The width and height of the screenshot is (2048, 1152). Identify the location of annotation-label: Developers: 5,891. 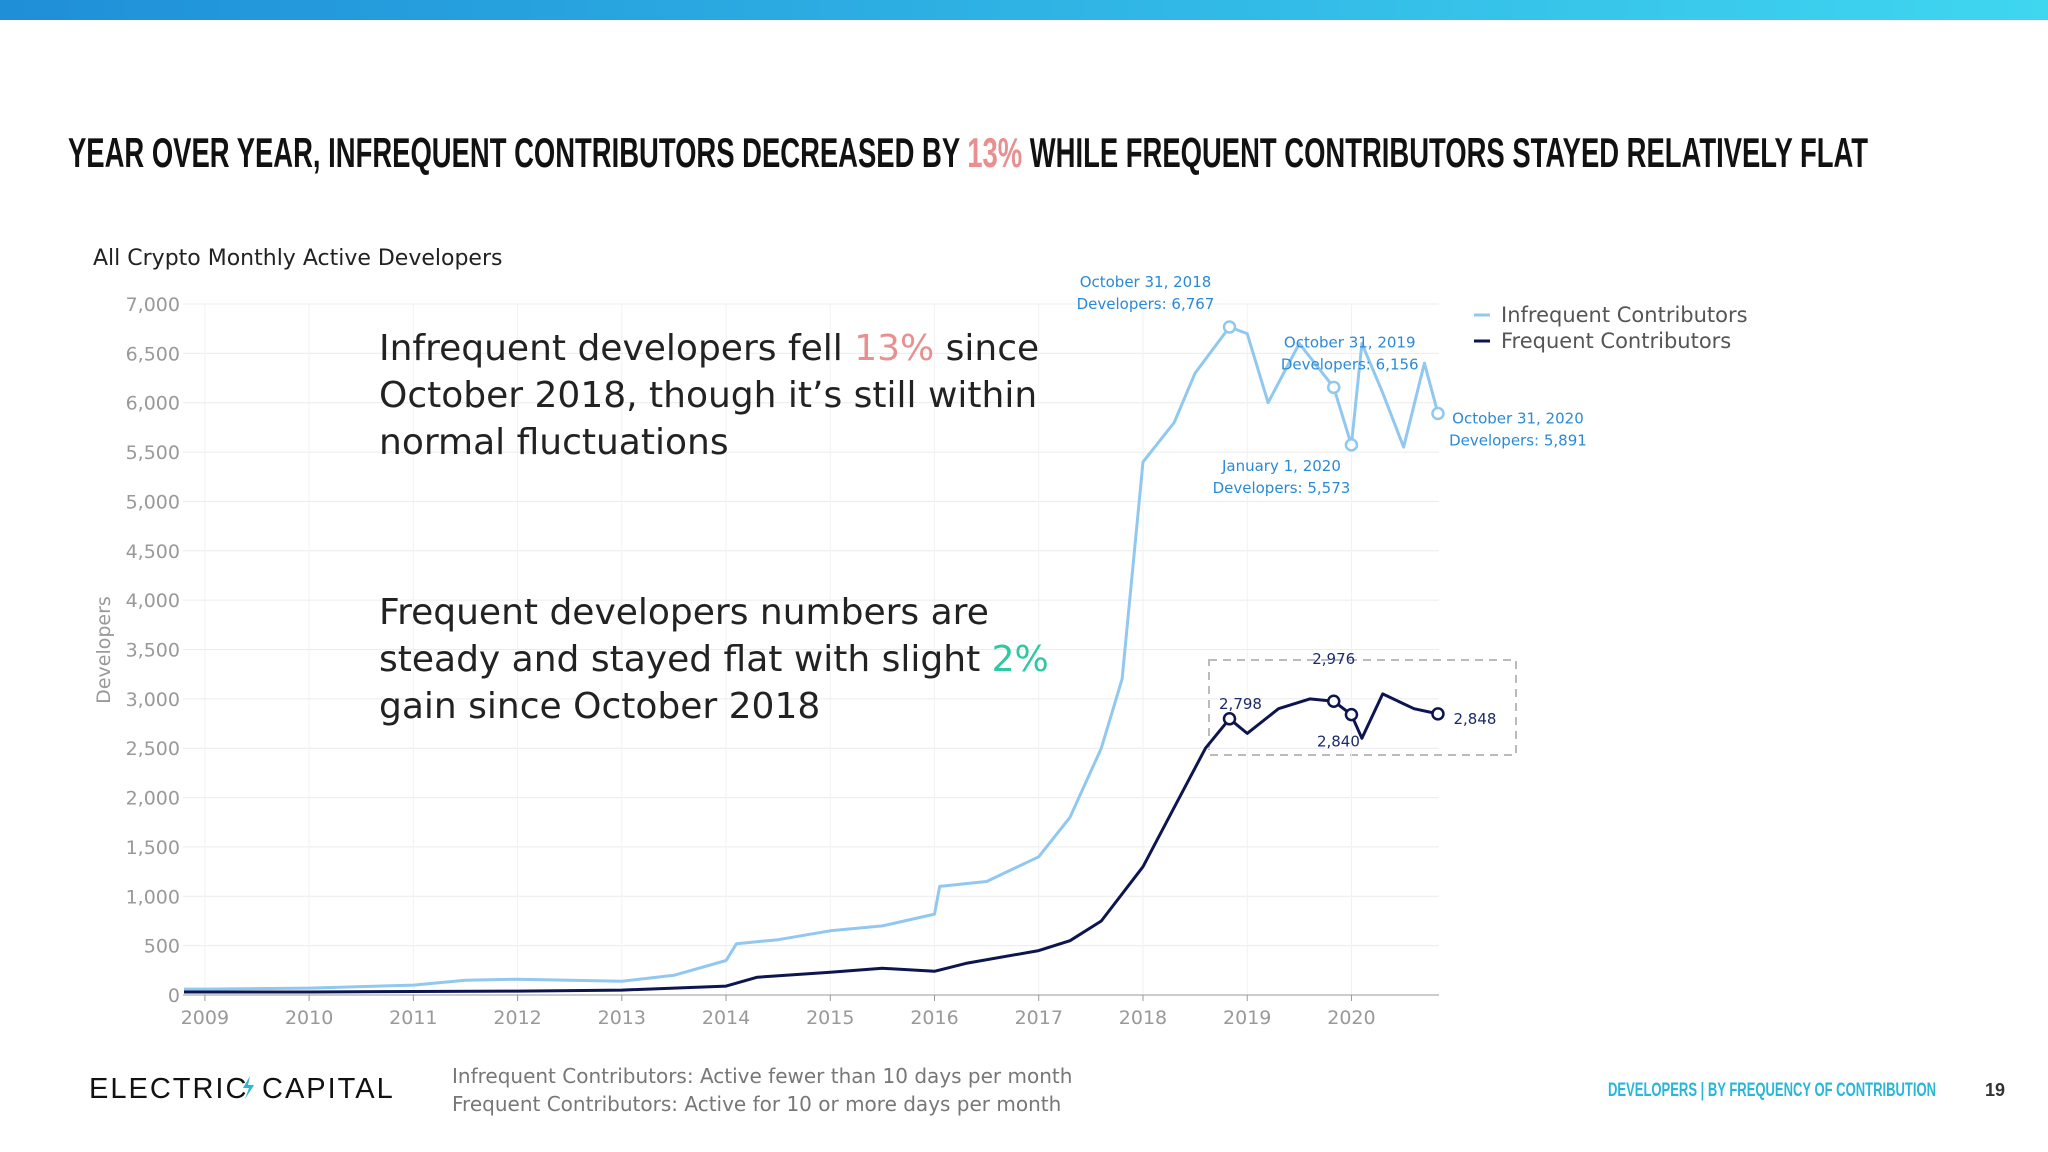
(1518, 440).